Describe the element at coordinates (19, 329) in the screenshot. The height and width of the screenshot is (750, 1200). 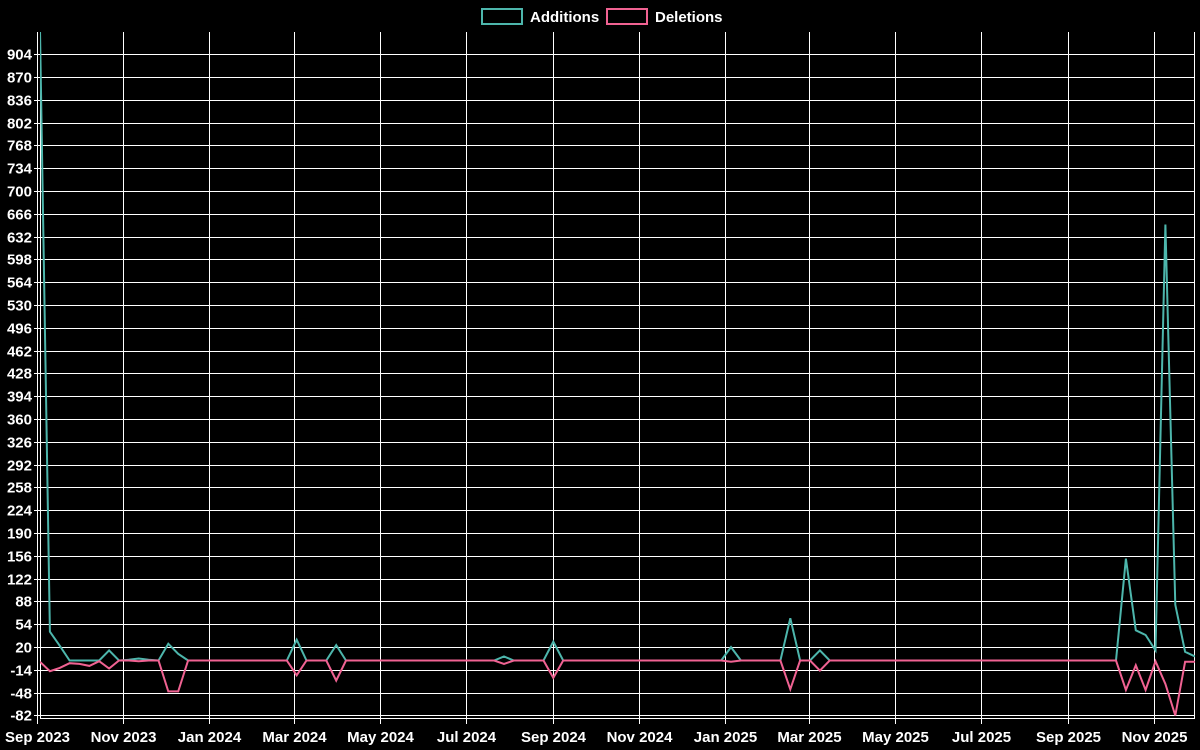
I see `y-tick-label: 496` at that location.